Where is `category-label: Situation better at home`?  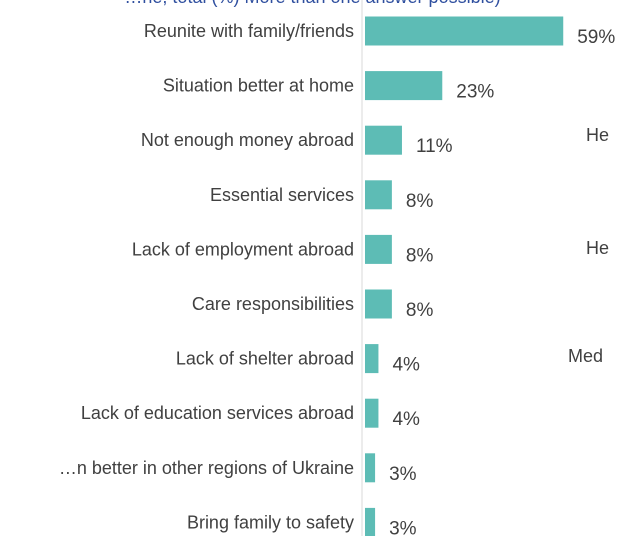 category-label: Situation better at home is located at coordinates (258, 86).